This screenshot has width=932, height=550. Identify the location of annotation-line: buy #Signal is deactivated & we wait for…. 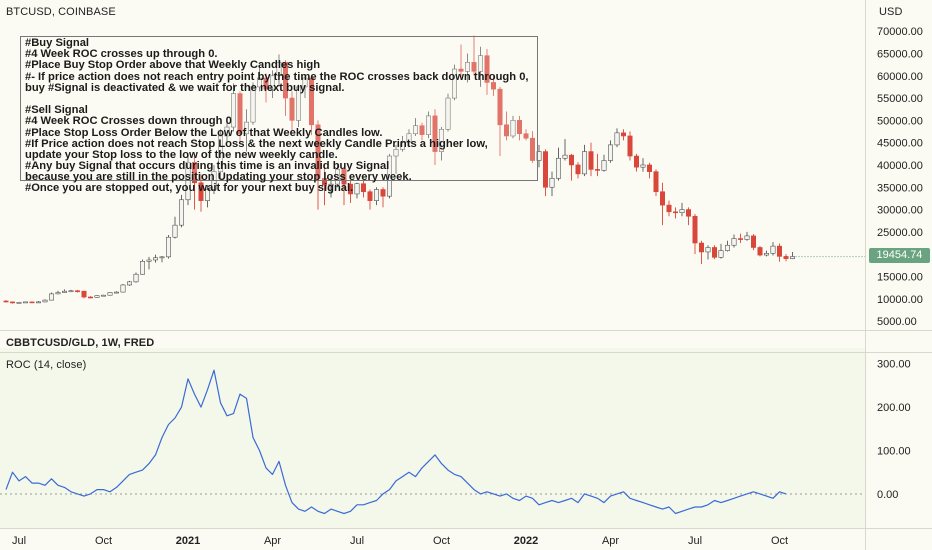
(185, 87).